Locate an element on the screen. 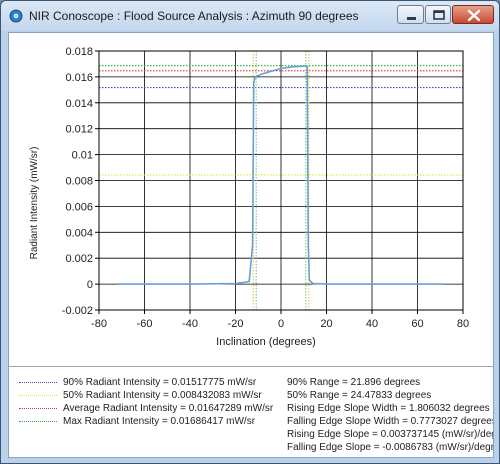  x-tick-label: 0 is located at coordinates (281, 324).